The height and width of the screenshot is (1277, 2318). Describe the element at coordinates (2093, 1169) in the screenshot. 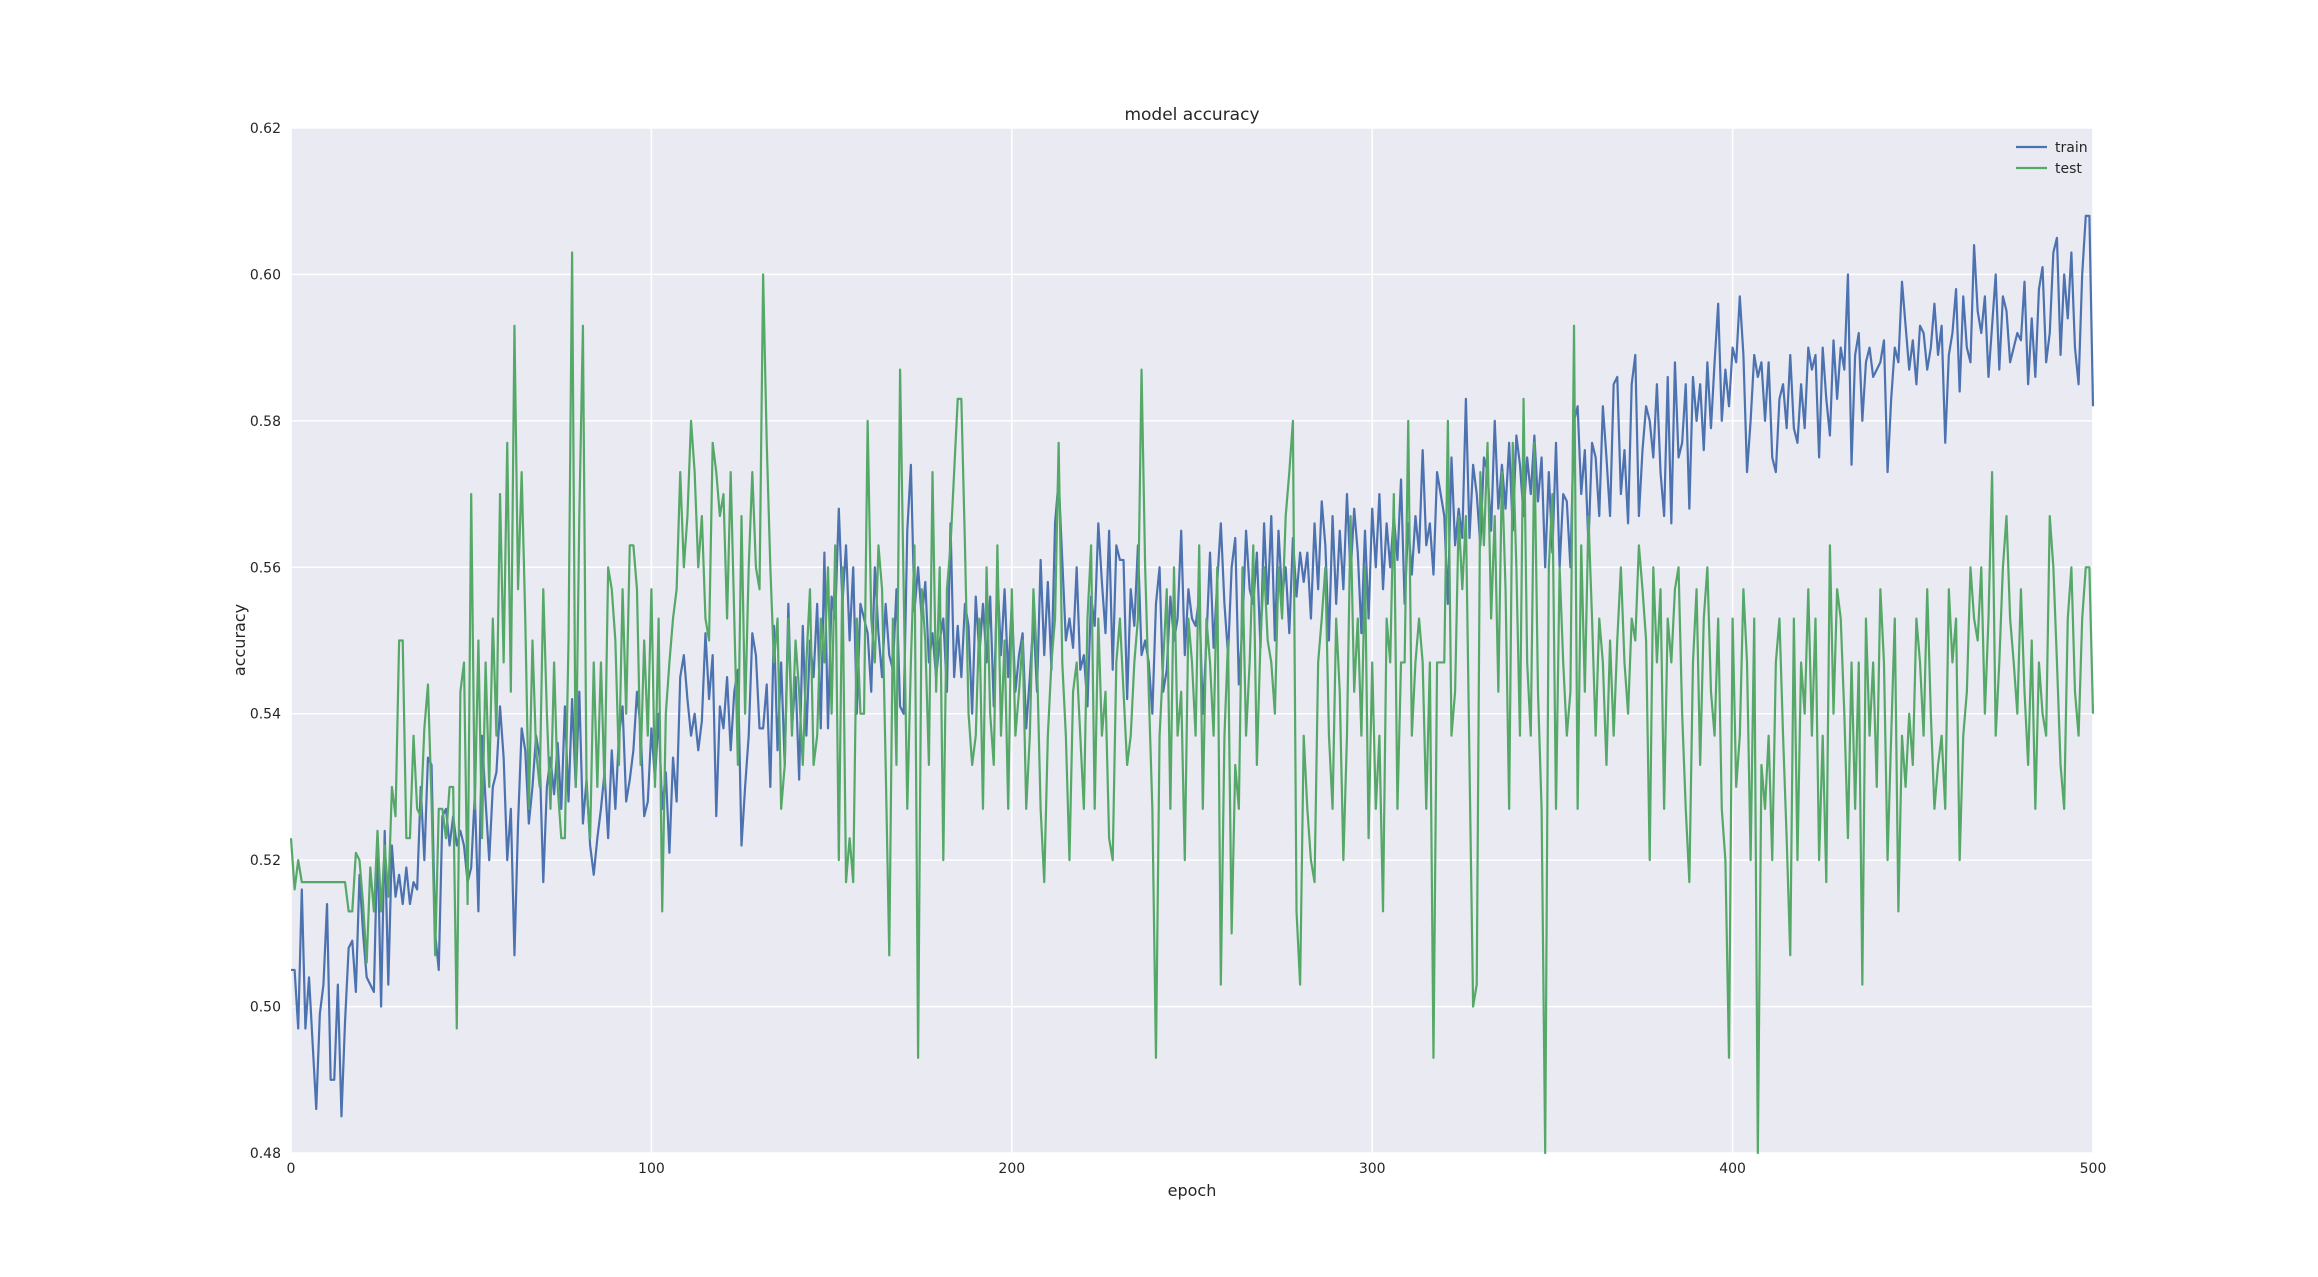

I see `x-tick-label: 500` at that location.